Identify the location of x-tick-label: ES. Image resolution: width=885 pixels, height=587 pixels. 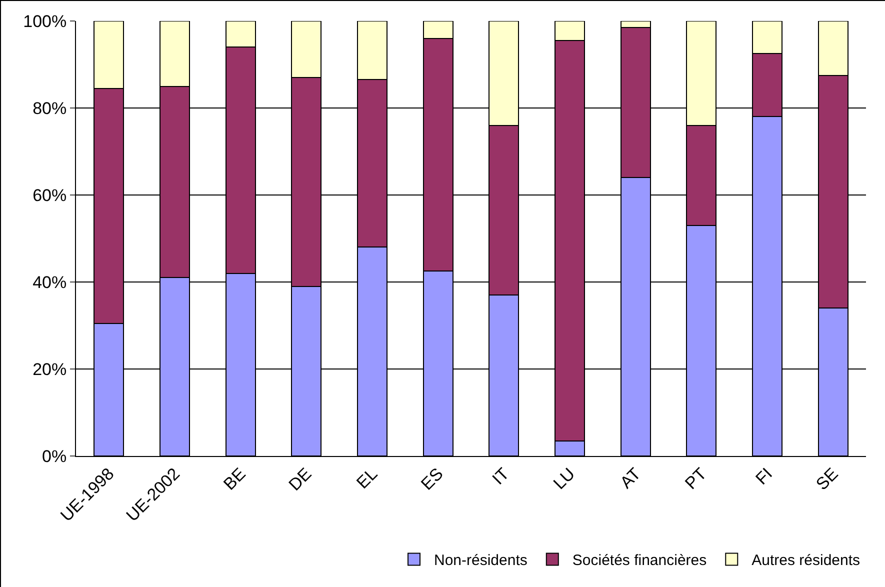
(432, 479).